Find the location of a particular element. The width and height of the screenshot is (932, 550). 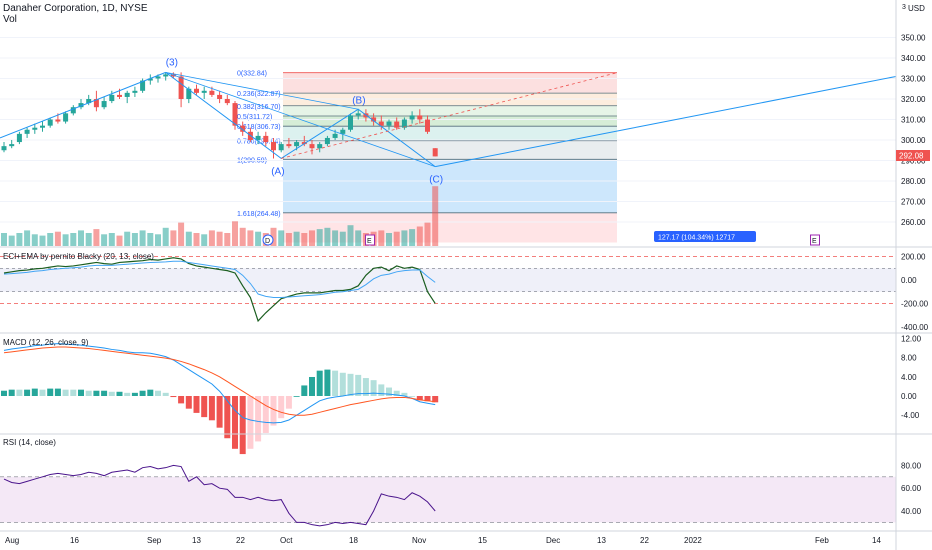

ecih-line is located at coordinates (219, 290).